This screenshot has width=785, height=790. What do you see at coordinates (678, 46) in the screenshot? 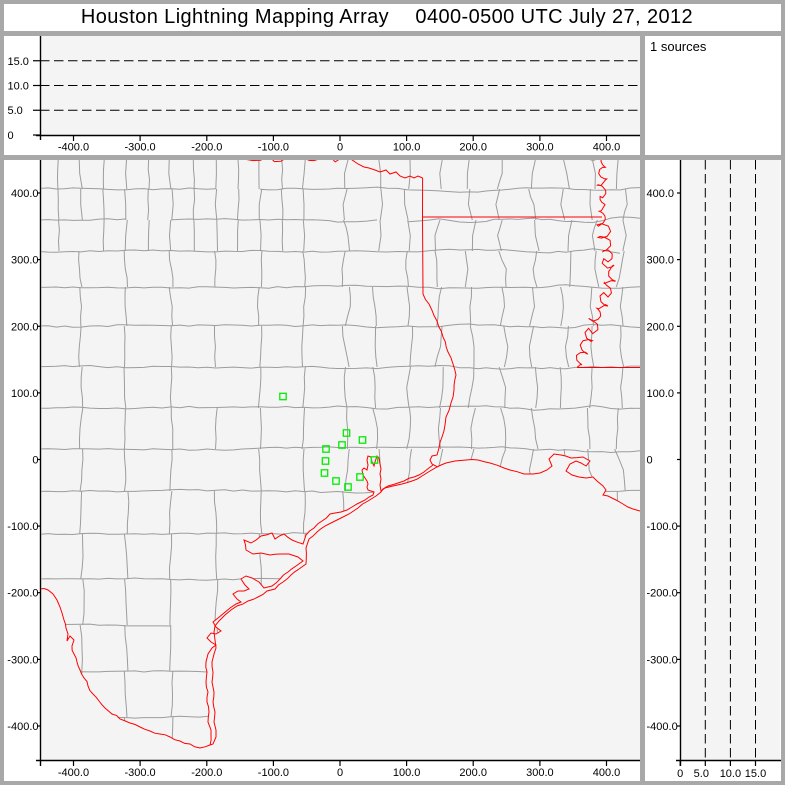
I see `svg-text: 1 sources` at bounding box center [678, 46].